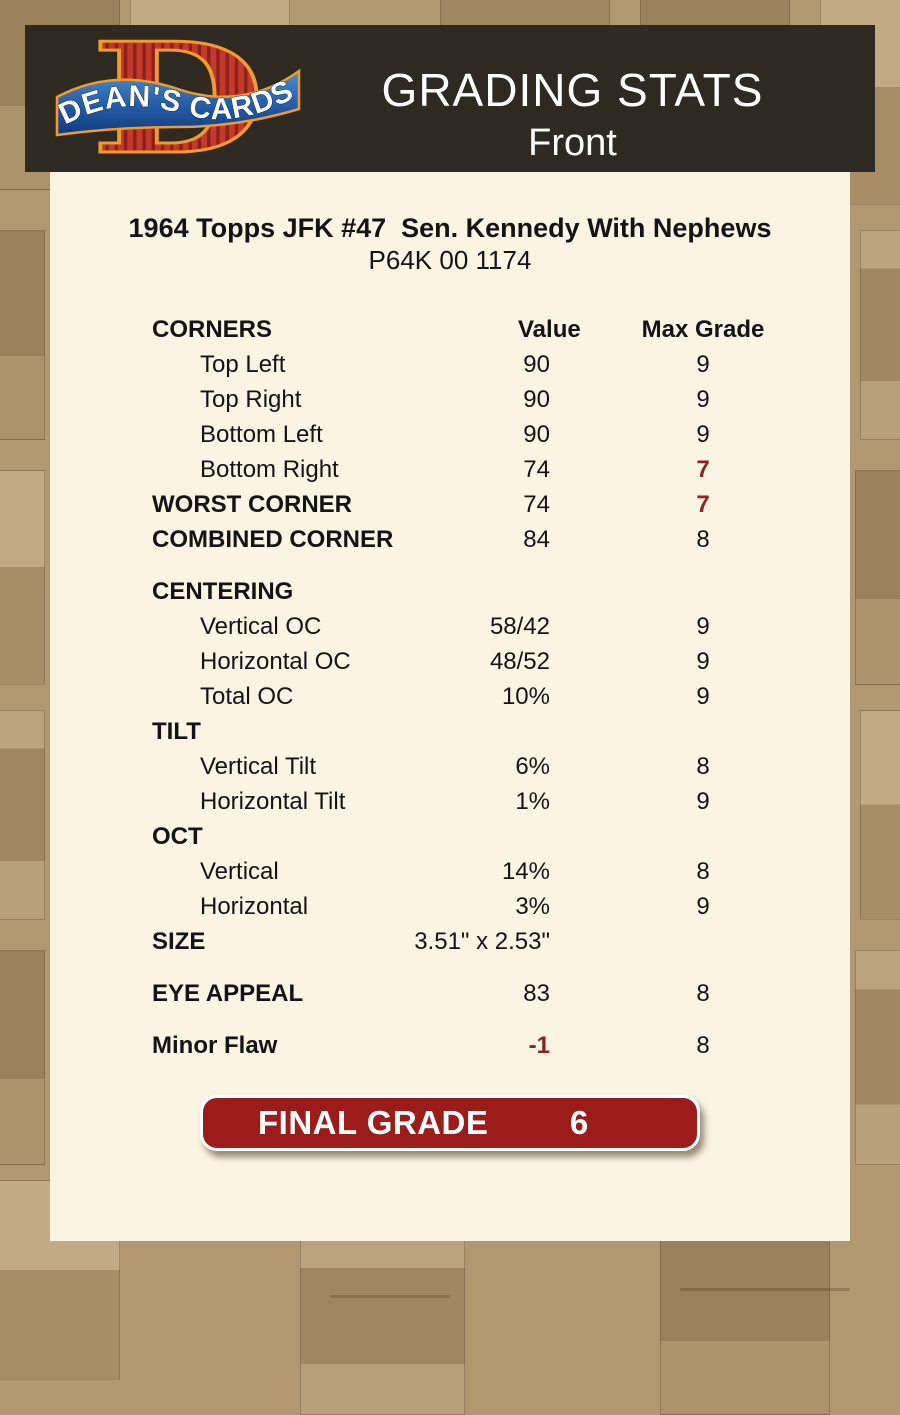 The image size is (900, 1415). I want to click on deans-cards-logo: D DEAN'S CARDS, so click(177, 99).